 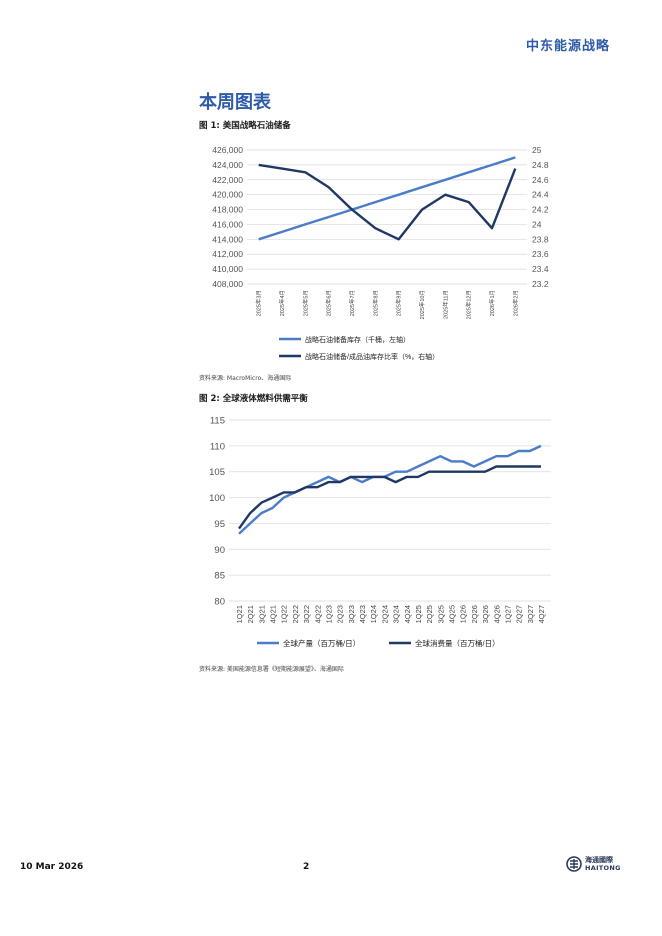 What do you see at coordinates (574, 864) in the screenshot?
I see `haitong-logo-icon` at bounding box center [574, 864].